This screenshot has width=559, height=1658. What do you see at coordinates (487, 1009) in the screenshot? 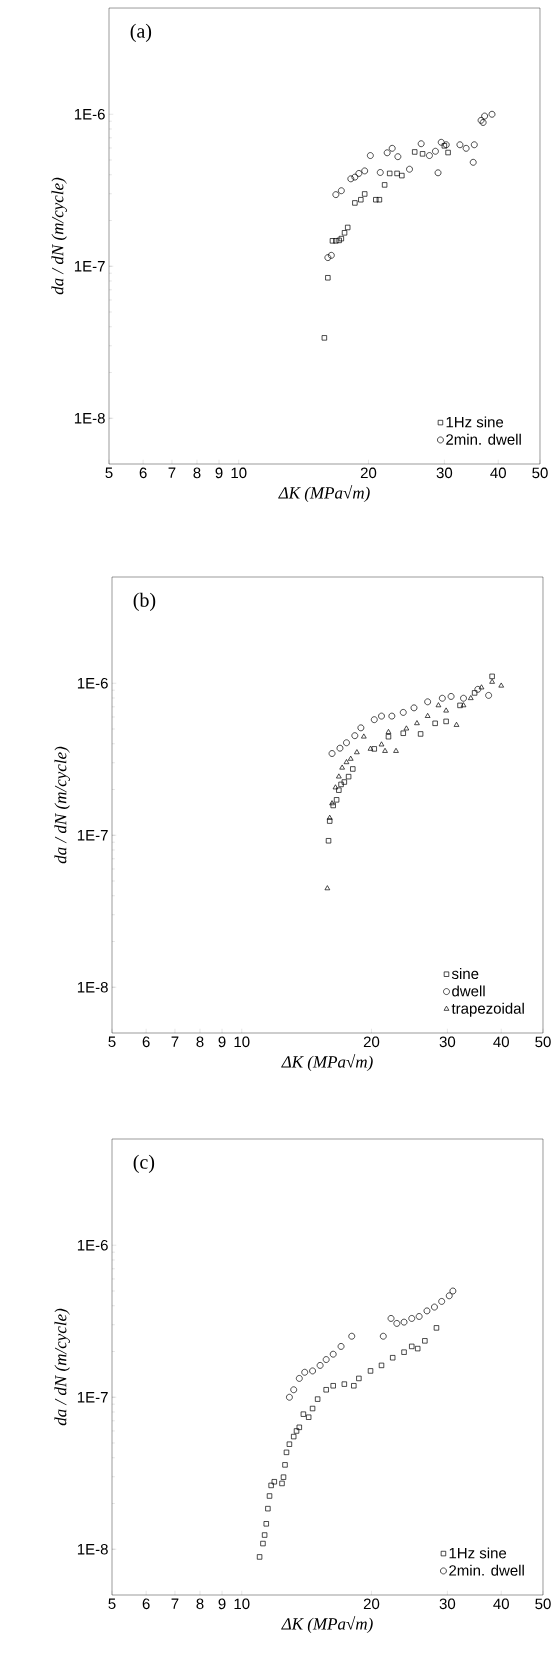
I see `legend-label: trapezoidal` at bounding box center [487, 1009].